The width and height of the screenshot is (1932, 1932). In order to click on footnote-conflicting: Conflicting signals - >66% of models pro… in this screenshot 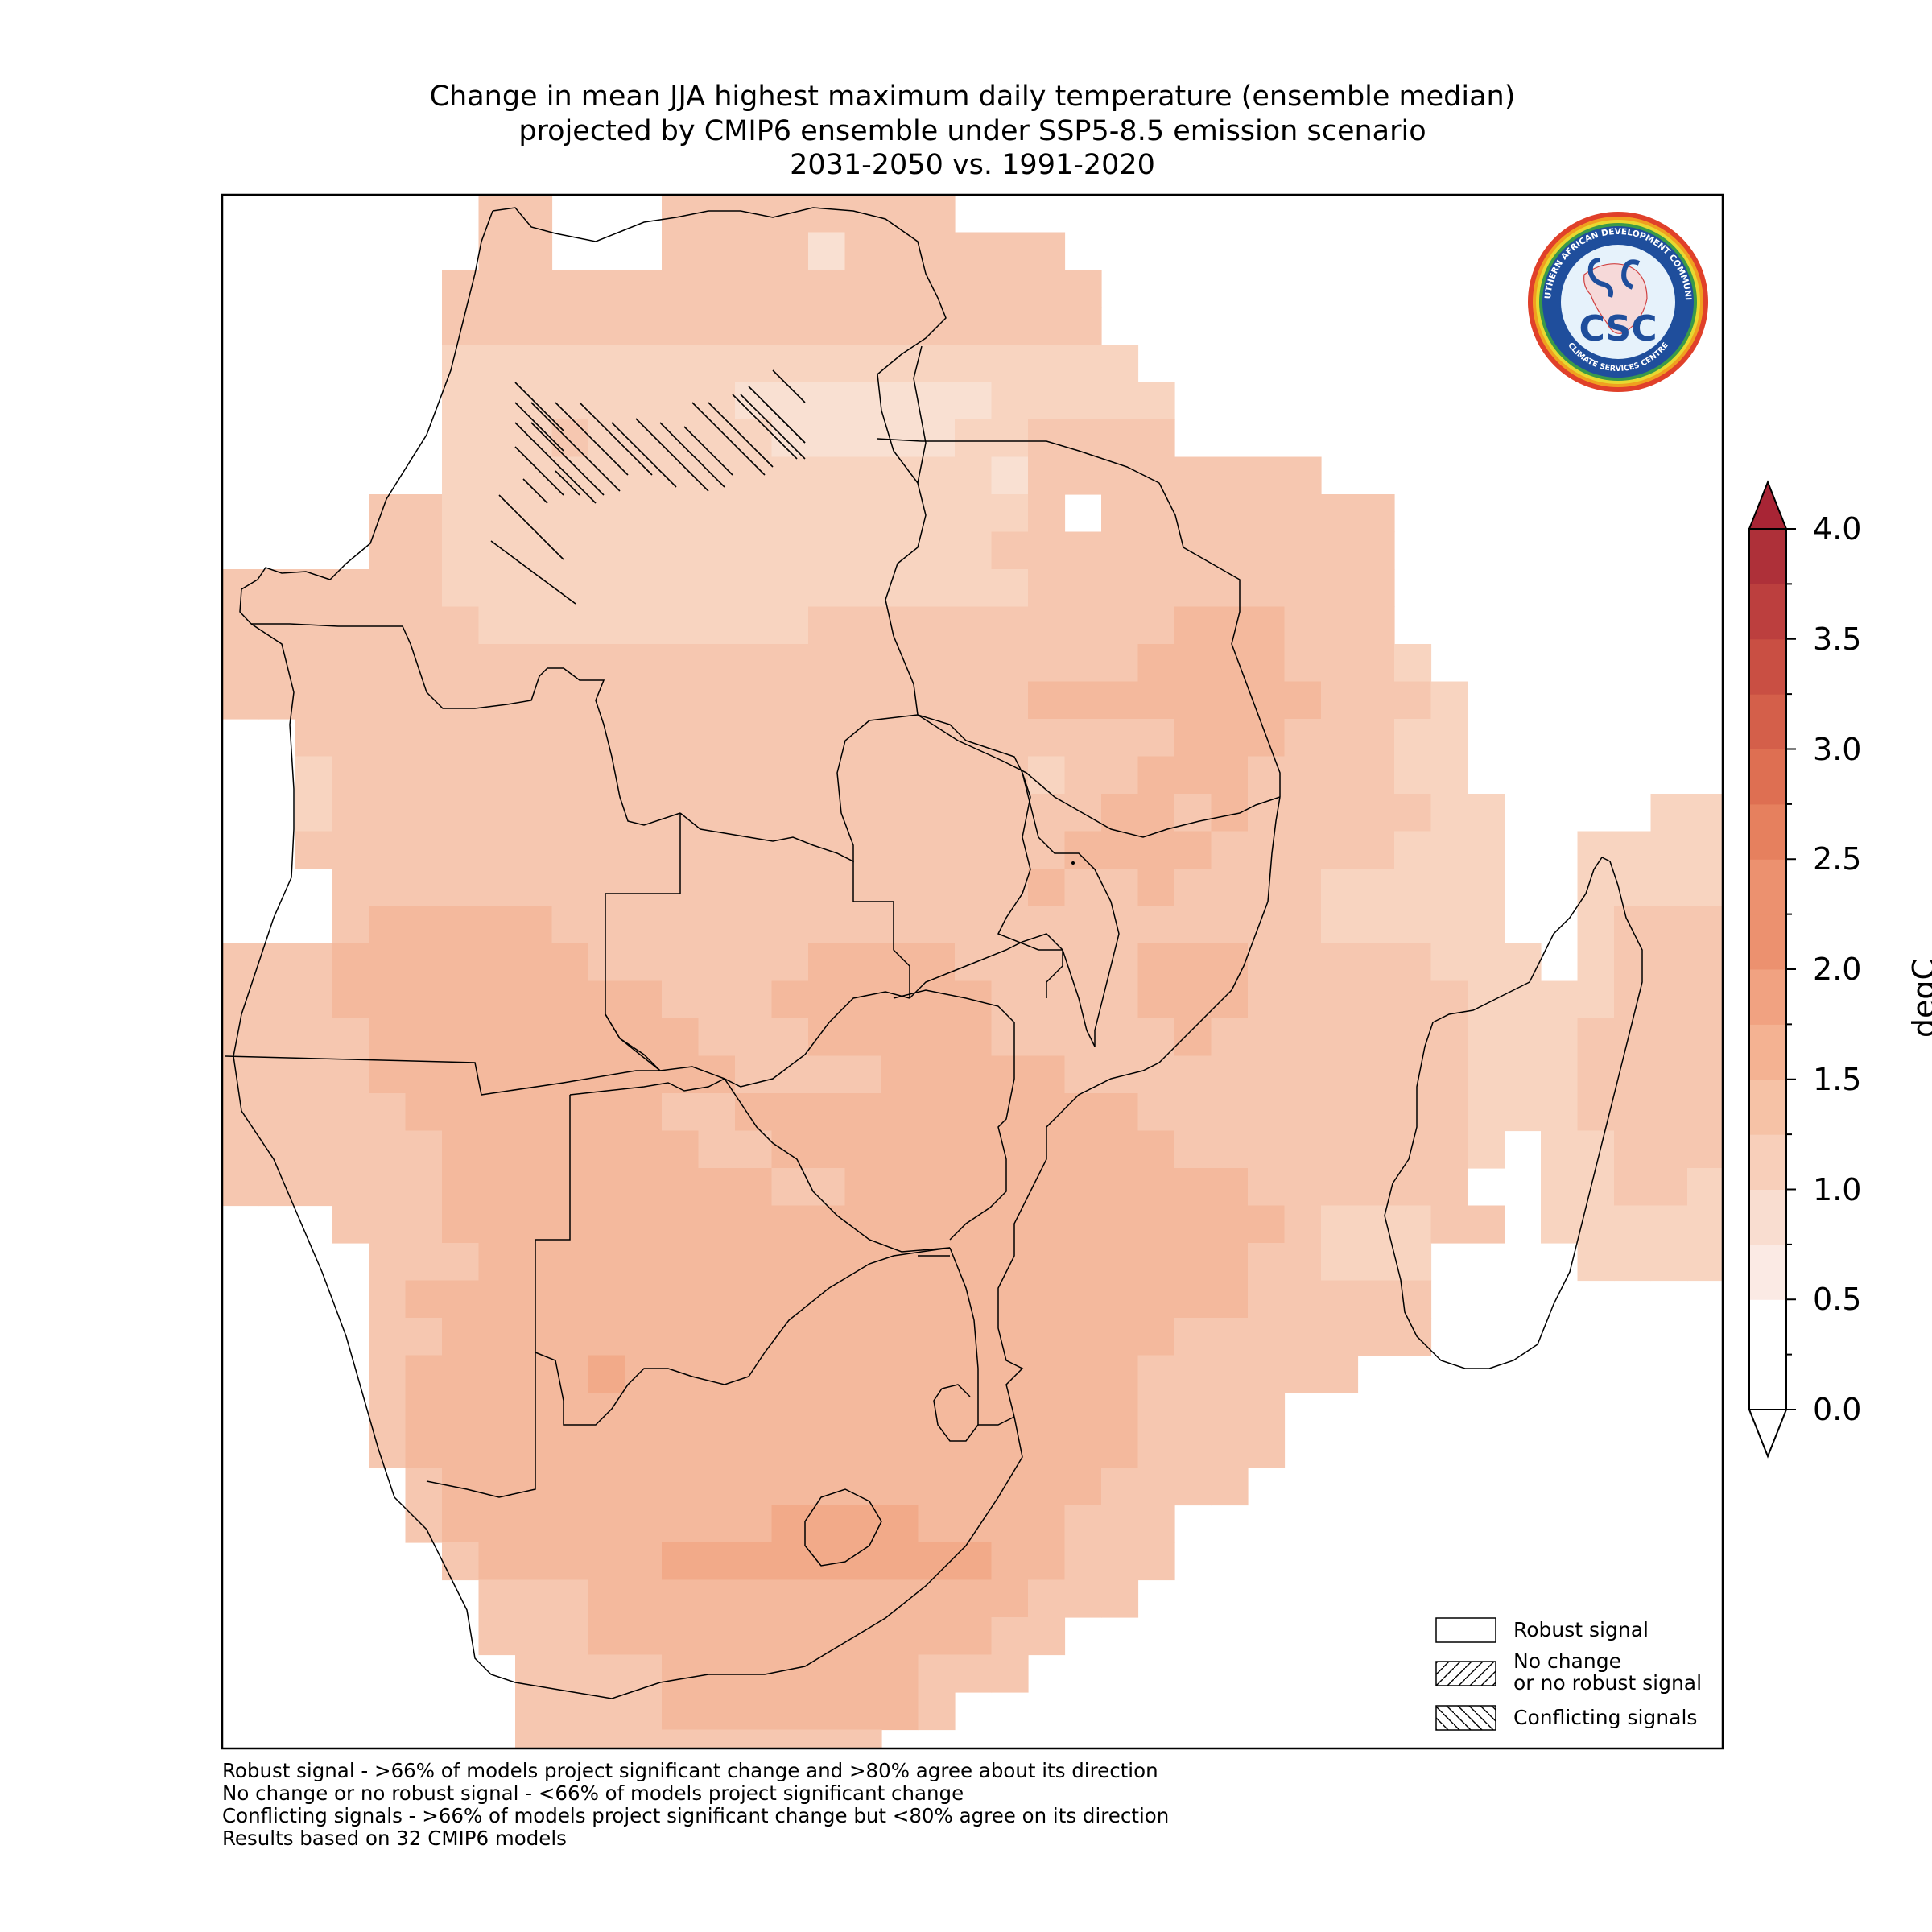, I will do `click(696, 1815)`.